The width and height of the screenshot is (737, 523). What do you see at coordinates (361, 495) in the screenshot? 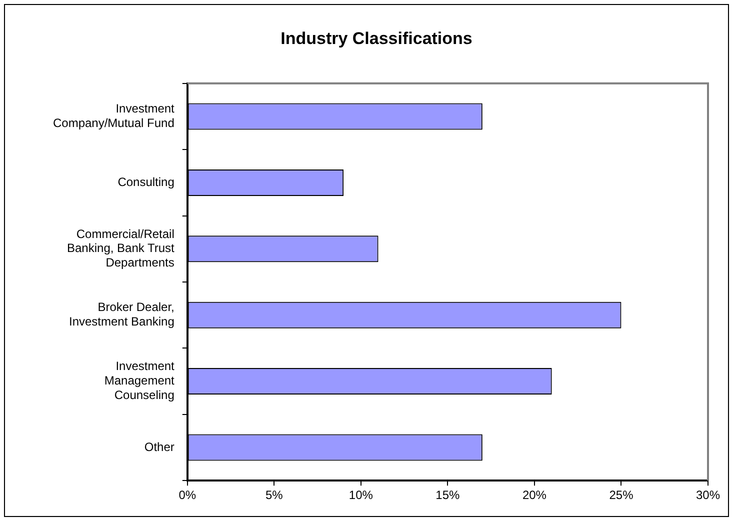
I see `x-tick-label: 10%` at bounding box center [361, 495].